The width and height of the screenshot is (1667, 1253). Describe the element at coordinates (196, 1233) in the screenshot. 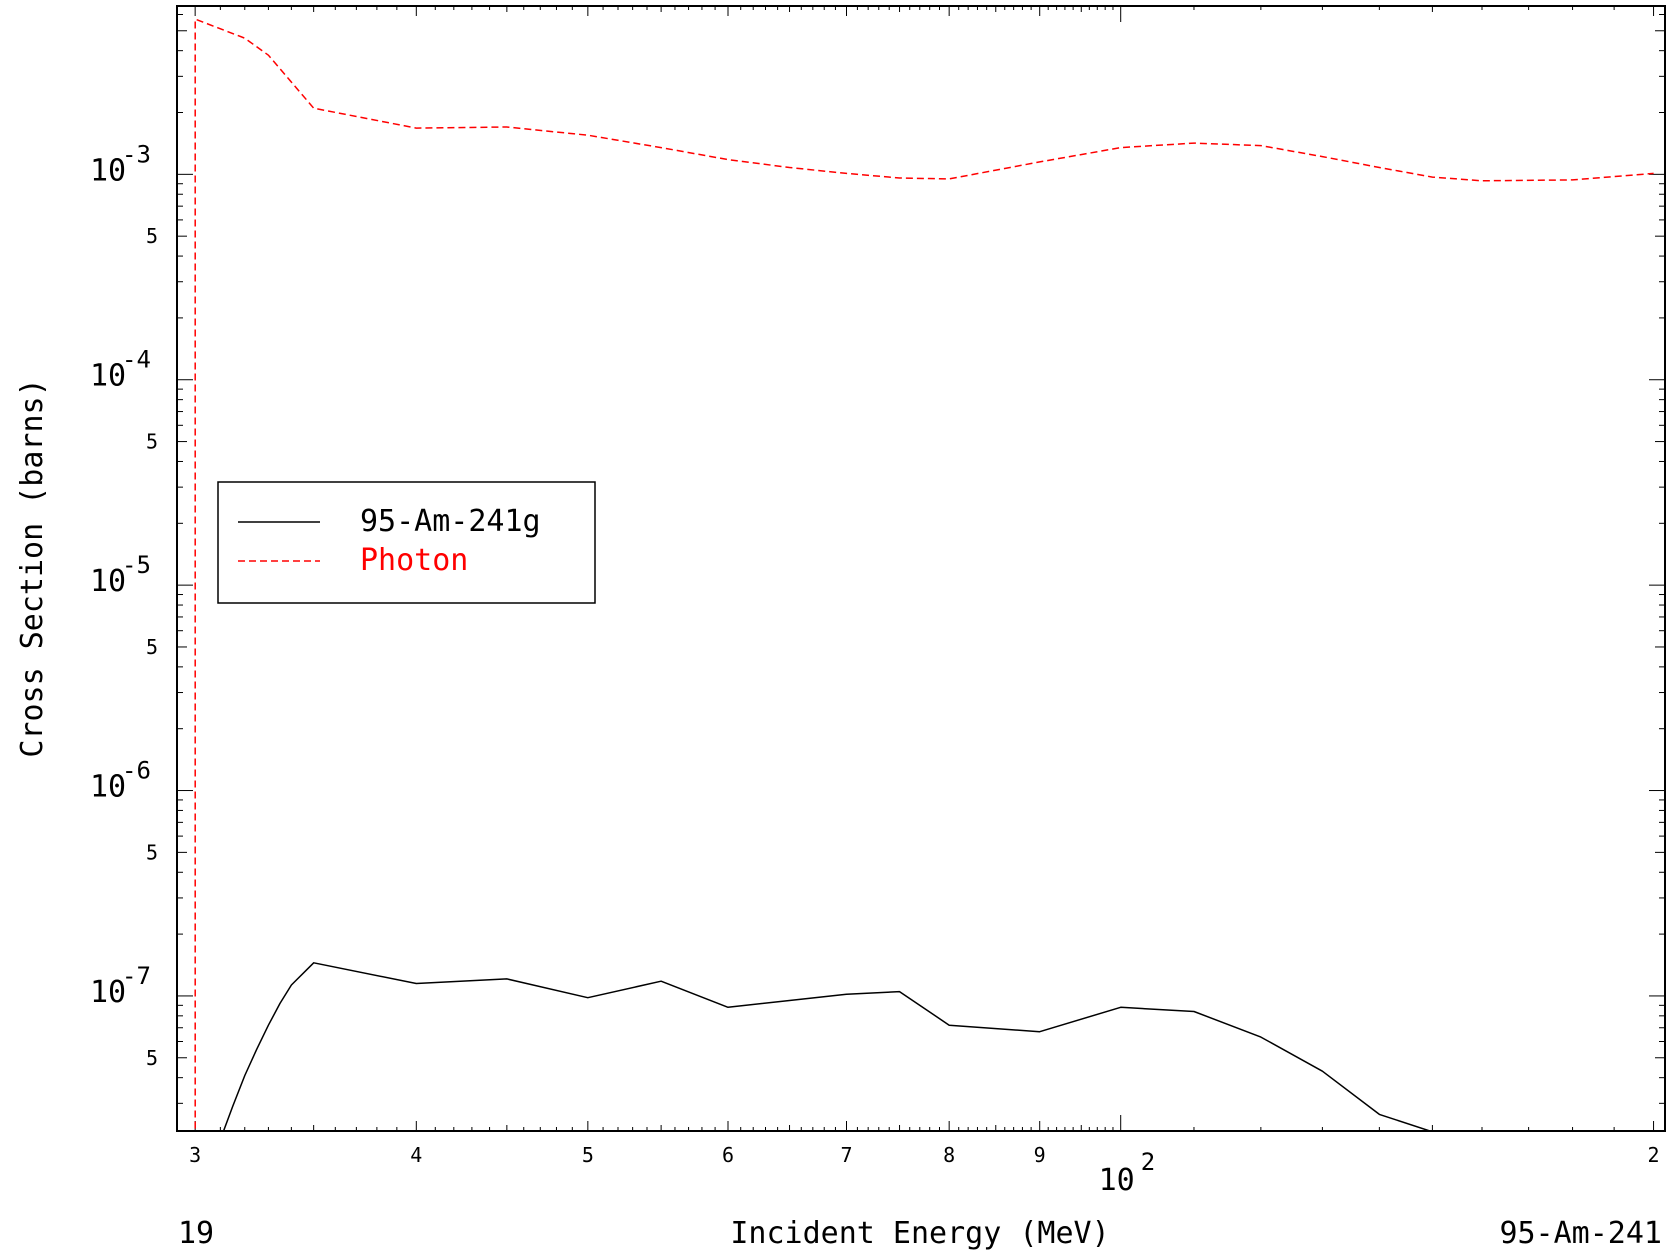

I see `footer-left-number: 19` at that location.